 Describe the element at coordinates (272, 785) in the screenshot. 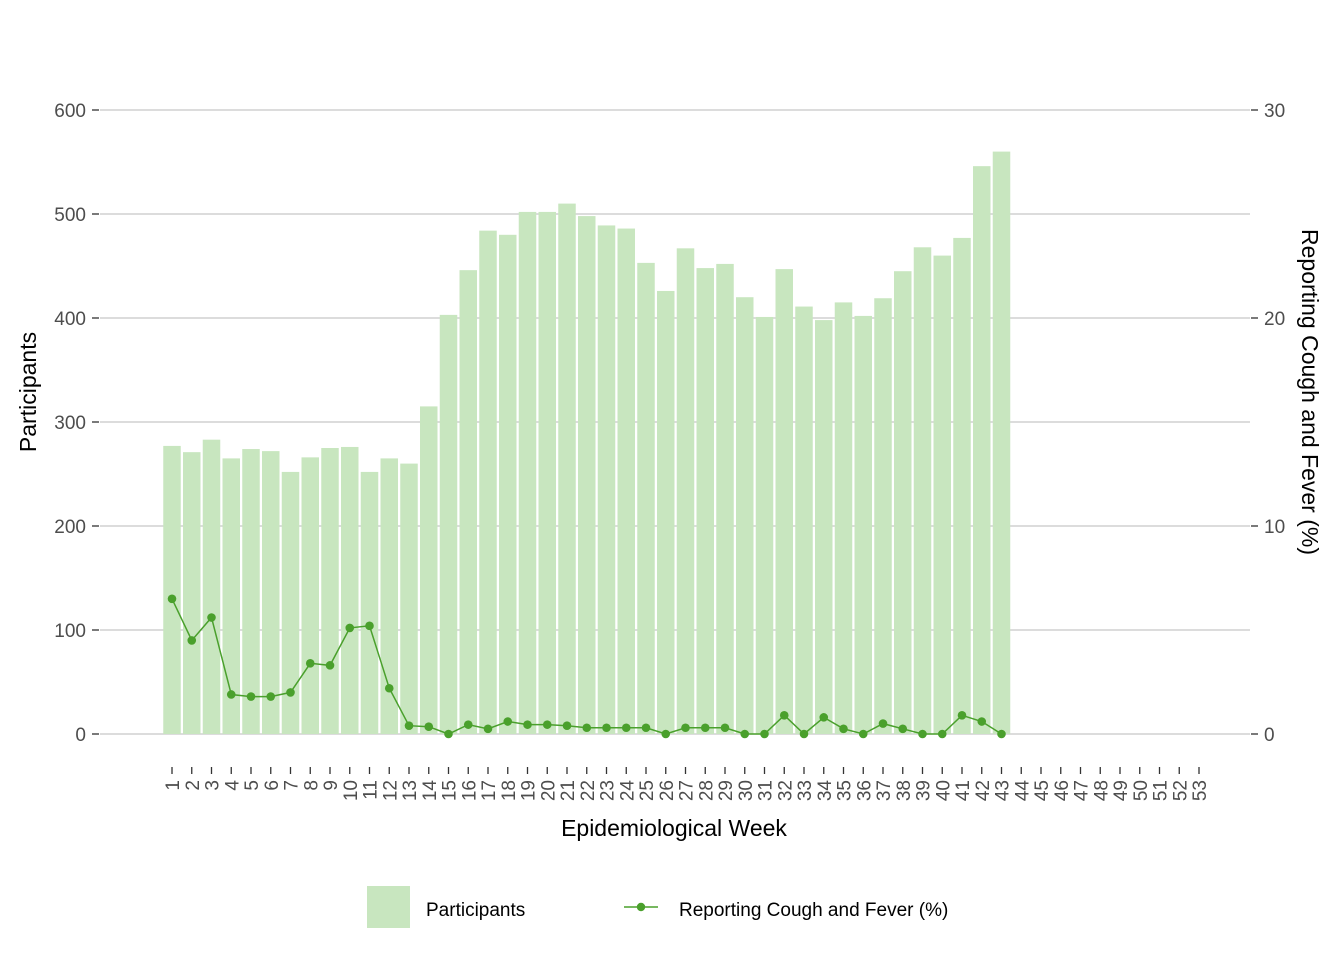

I see `x-tick-label-6: 6` at that location.